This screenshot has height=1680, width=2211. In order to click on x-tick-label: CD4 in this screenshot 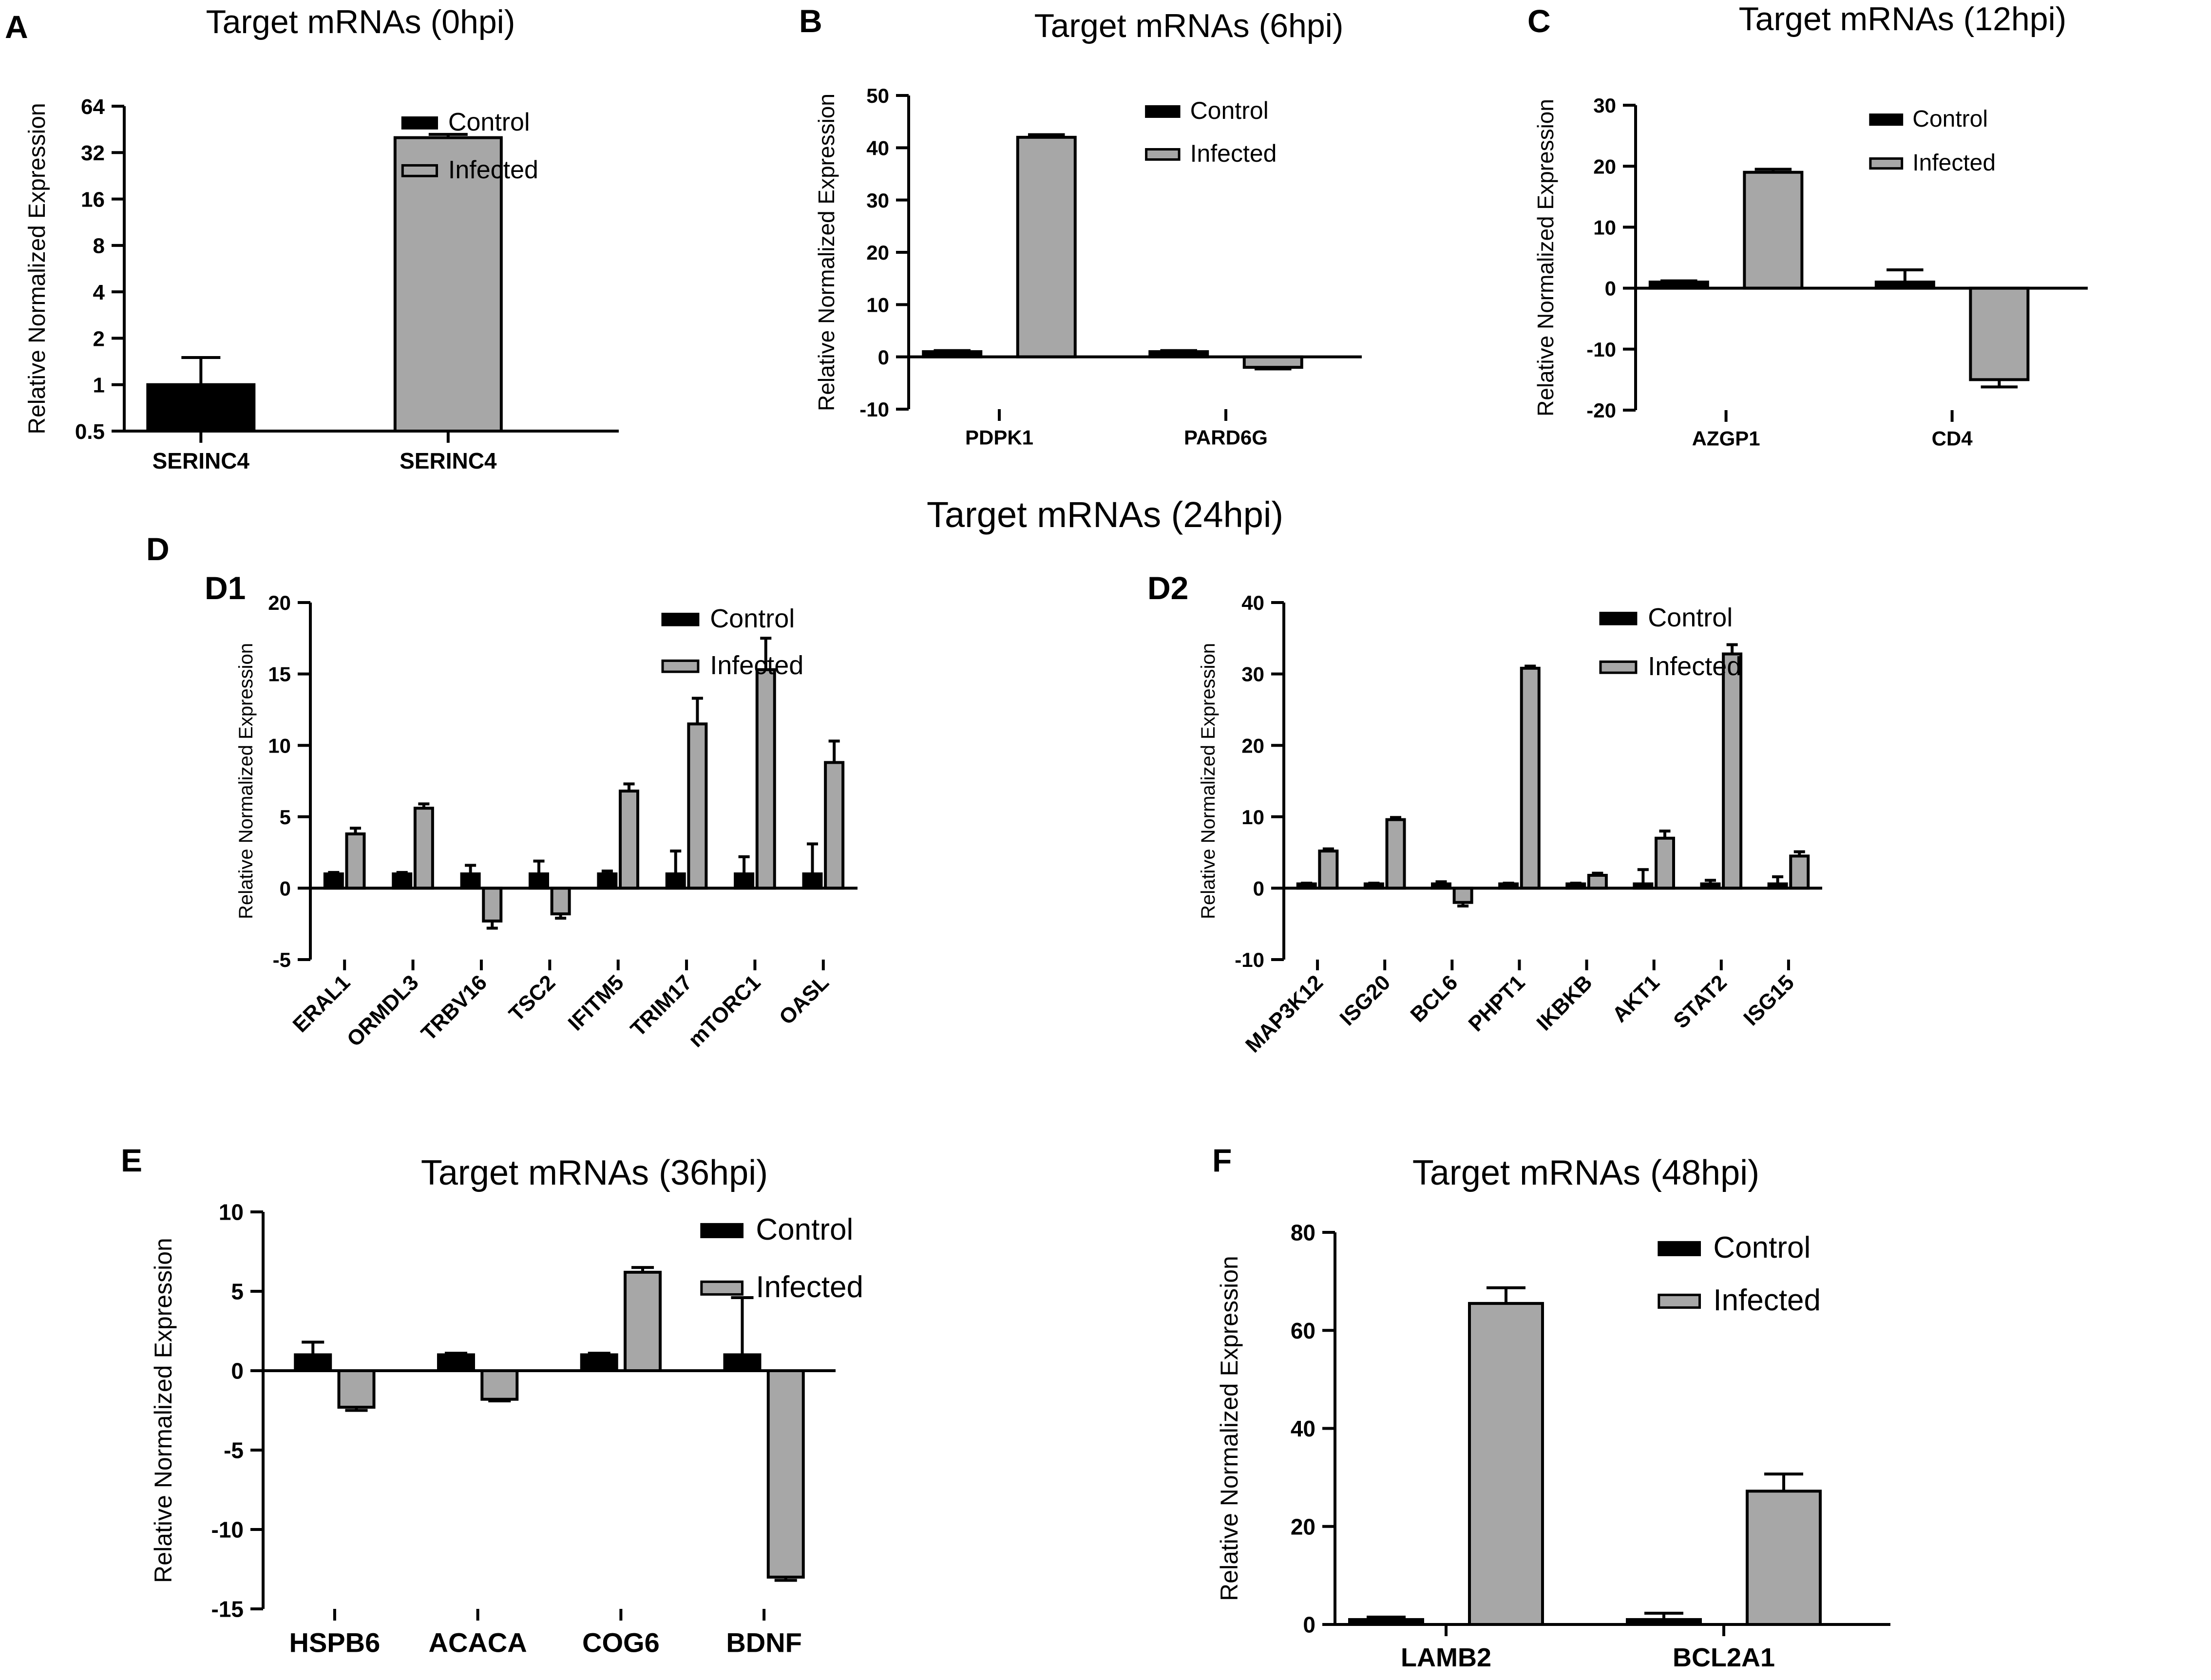, I will do `click(1953, 439)`.